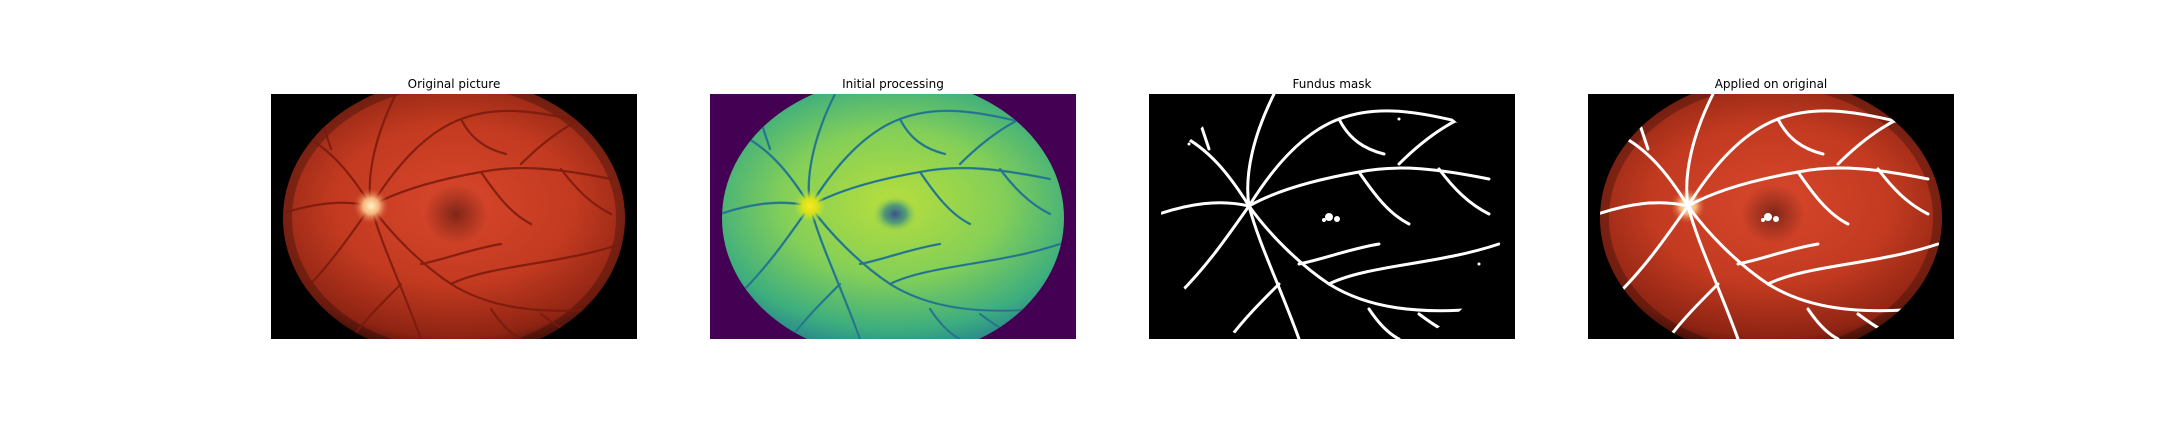 The width and height of the screenshot is (2160, 432). I want to click on panel-title: Original picture, so click(454, 84).